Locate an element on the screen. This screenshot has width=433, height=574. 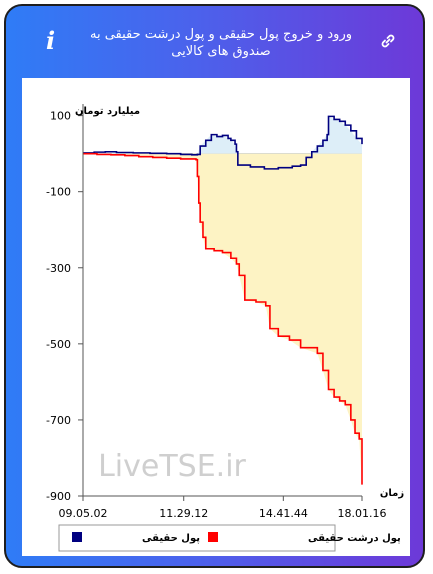
y-tick-label: 100 is located at coordinates (60, 116).